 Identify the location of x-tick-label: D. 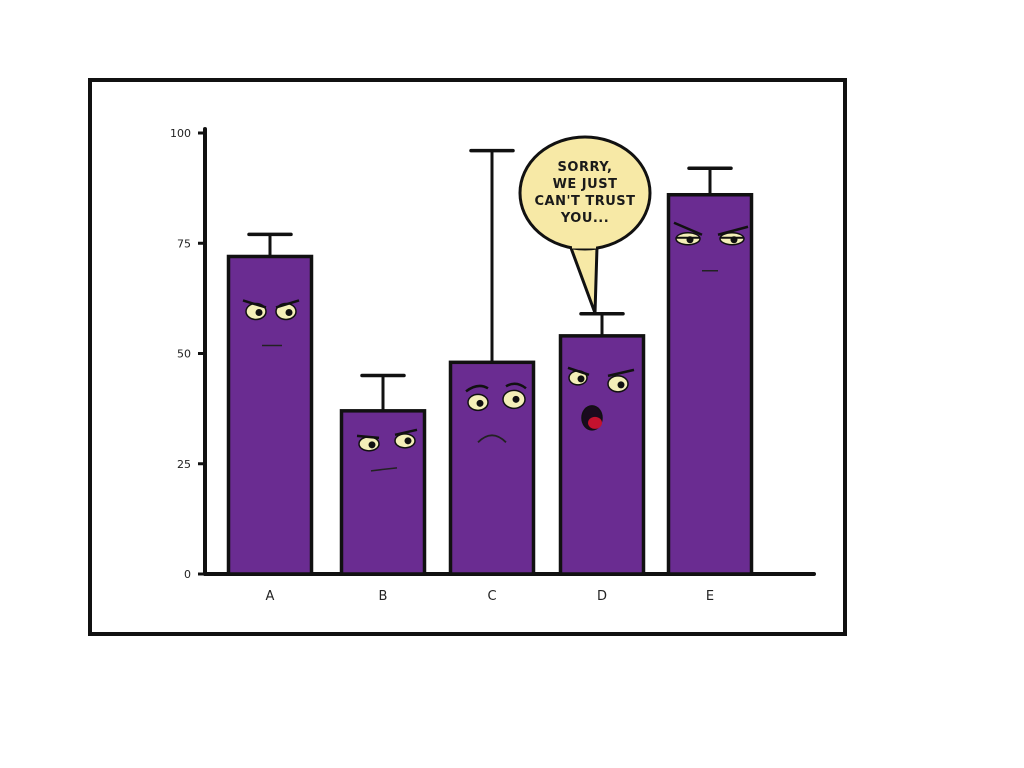
(602, 596).